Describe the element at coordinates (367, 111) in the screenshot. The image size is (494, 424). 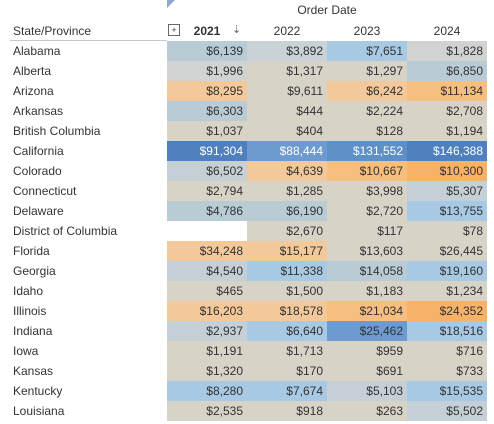
I see `table-cell: $2,224` at that location.